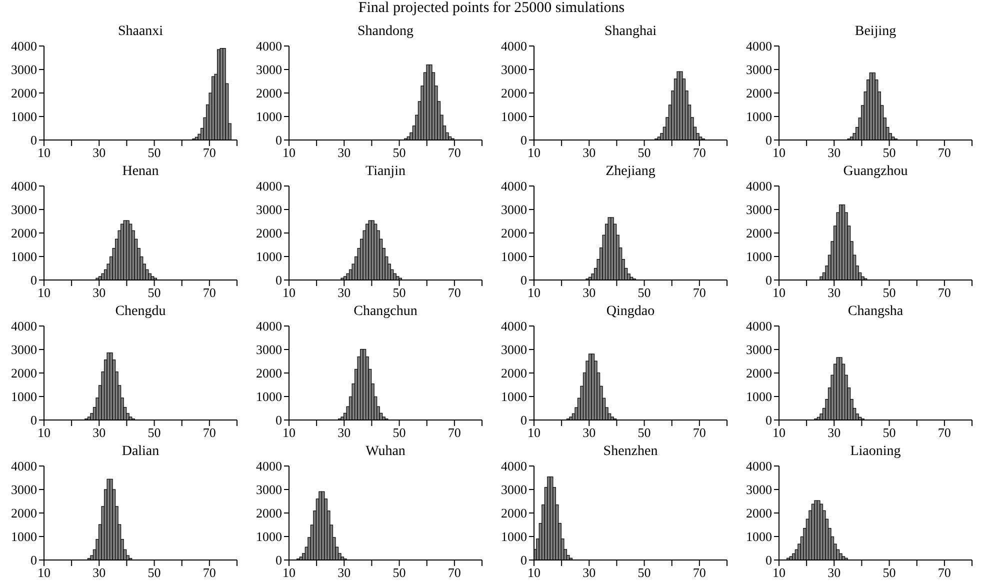  What do you see at coordinates (876, 32) in the screenshot?
I see `chart-title: Beijing` at bounding box center [876, 32].